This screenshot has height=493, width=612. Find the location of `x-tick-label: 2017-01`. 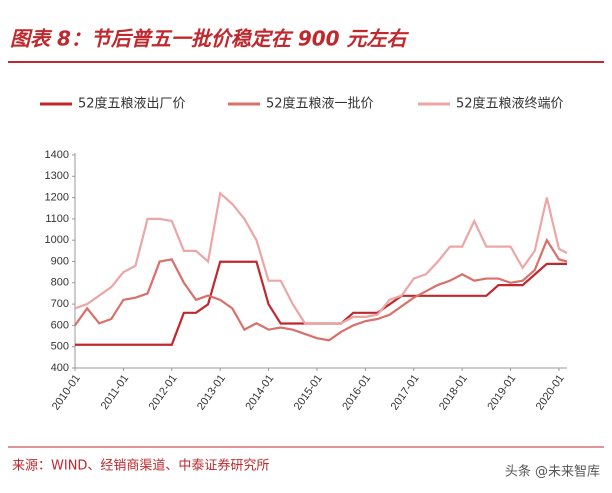

x-tick-label: 2017-01 is located at coordinates (405, 393).